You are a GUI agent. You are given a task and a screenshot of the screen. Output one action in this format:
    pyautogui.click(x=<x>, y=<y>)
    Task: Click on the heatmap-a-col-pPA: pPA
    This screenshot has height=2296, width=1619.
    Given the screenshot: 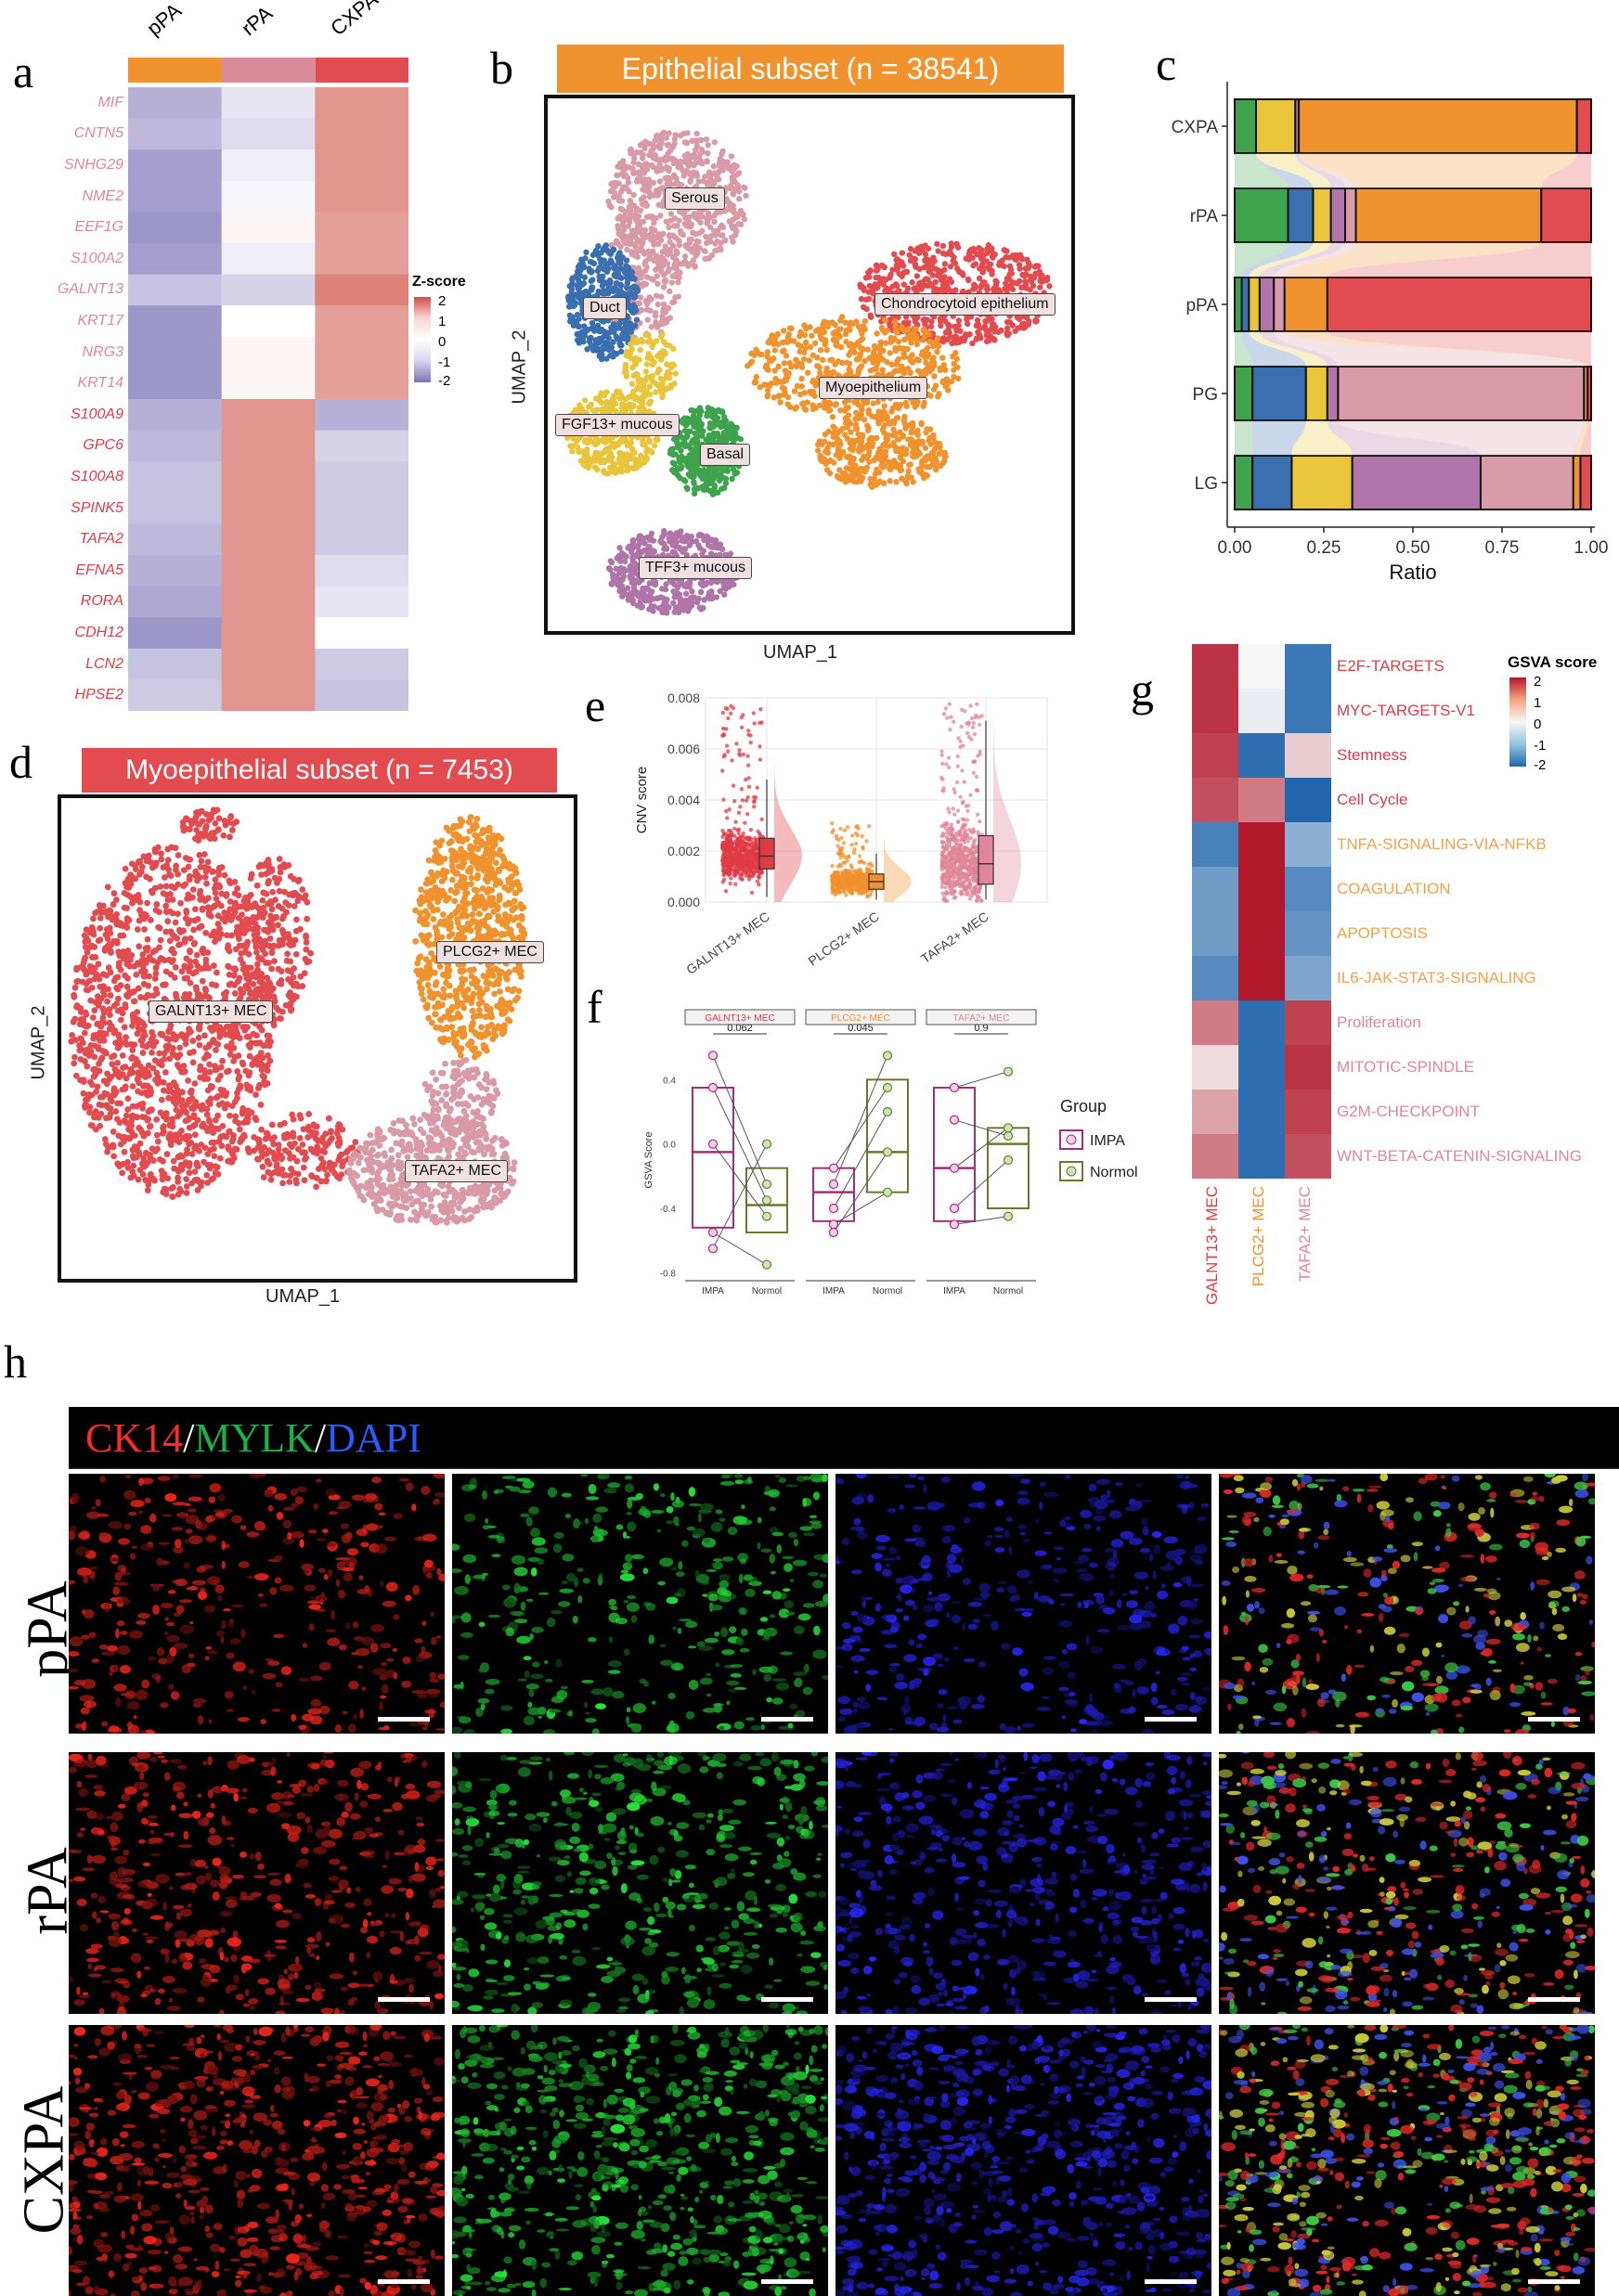 What is the action you would take?
    pyautogui.click(x=164, y=20)
    